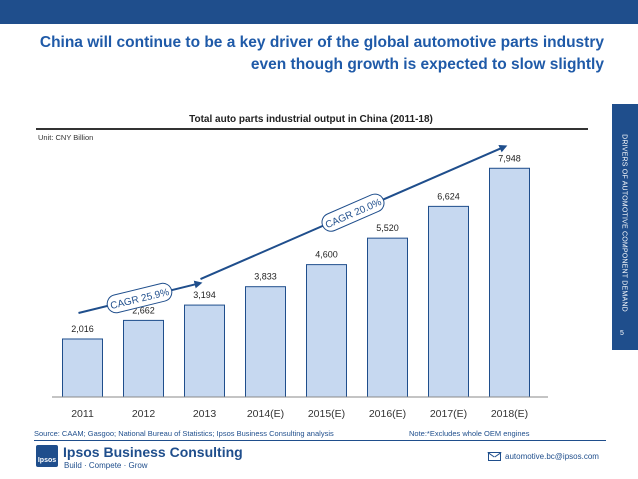  Describe the element at coordinates (625, 227) in the screenshot. I see `side-tab` at that location.